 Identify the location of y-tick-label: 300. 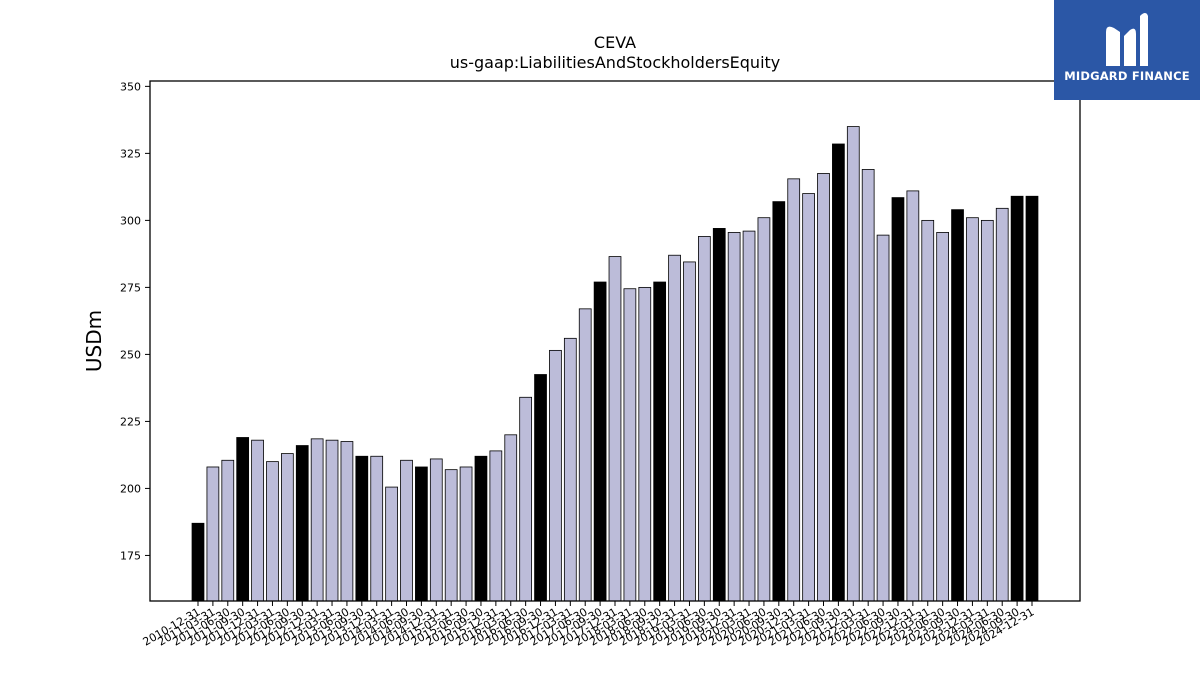
(130, 220).